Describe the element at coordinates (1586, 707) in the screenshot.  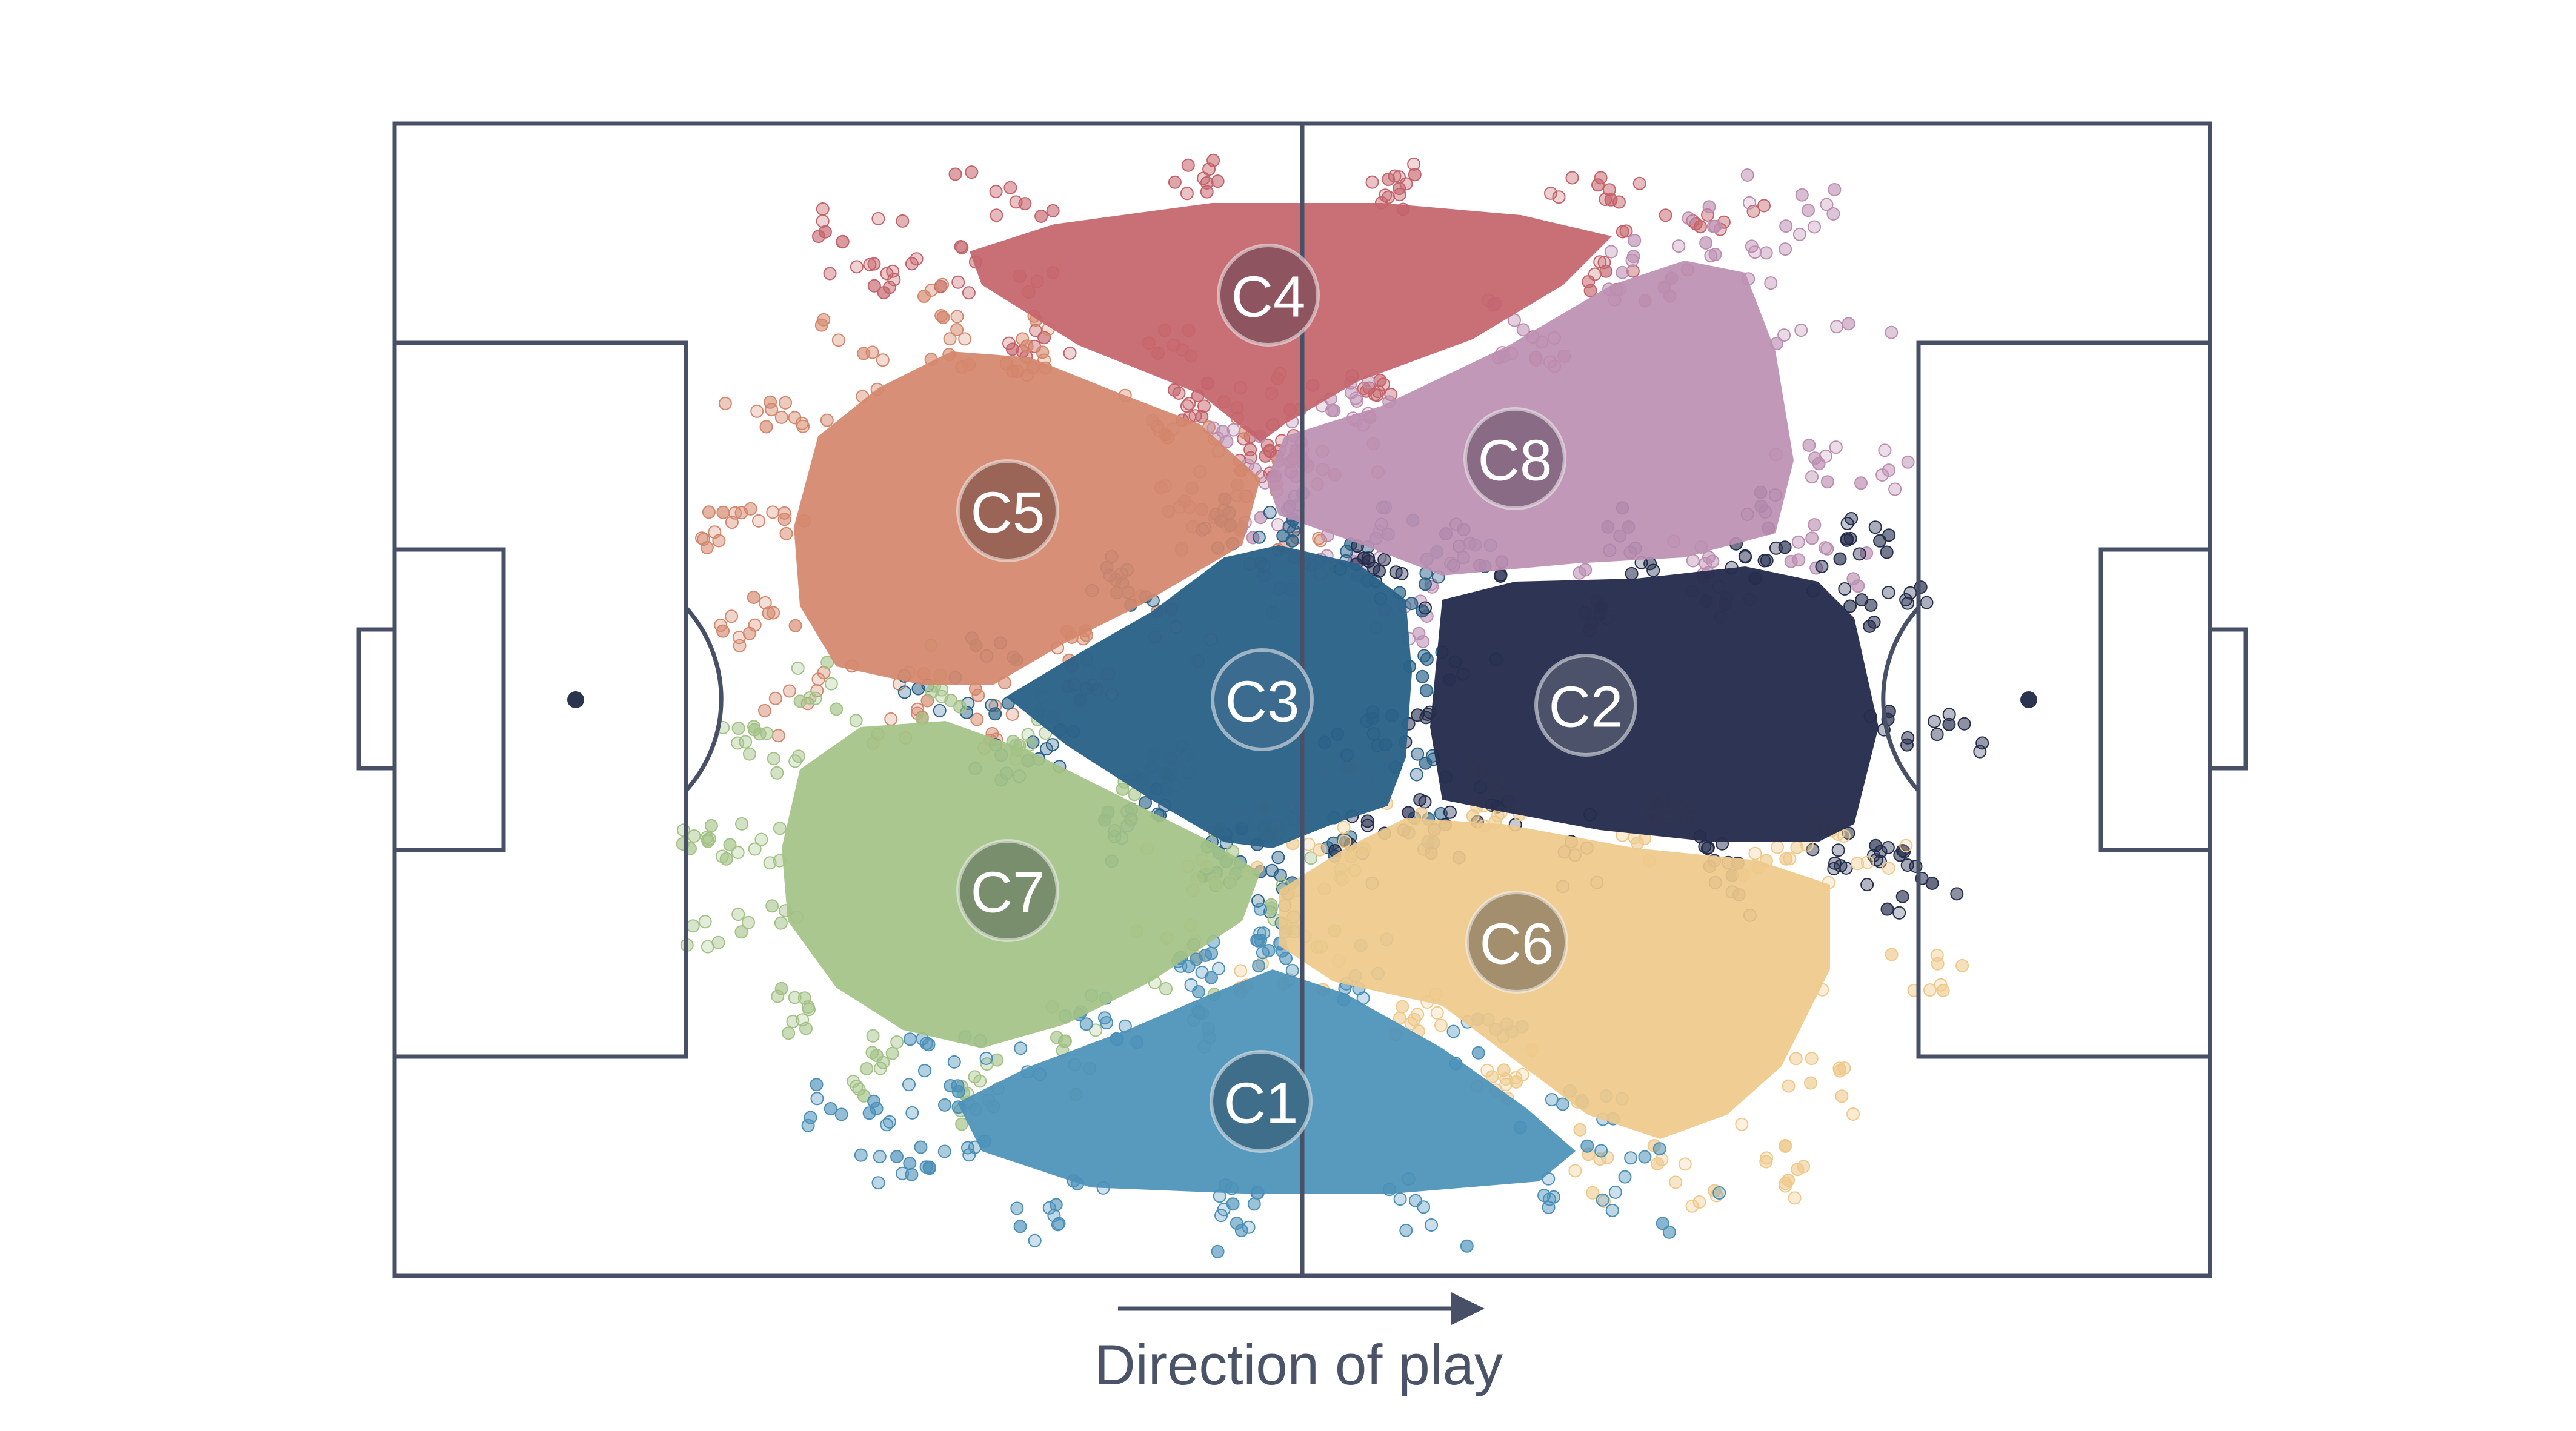
I see `cluster-label-c2: C2` at that location.